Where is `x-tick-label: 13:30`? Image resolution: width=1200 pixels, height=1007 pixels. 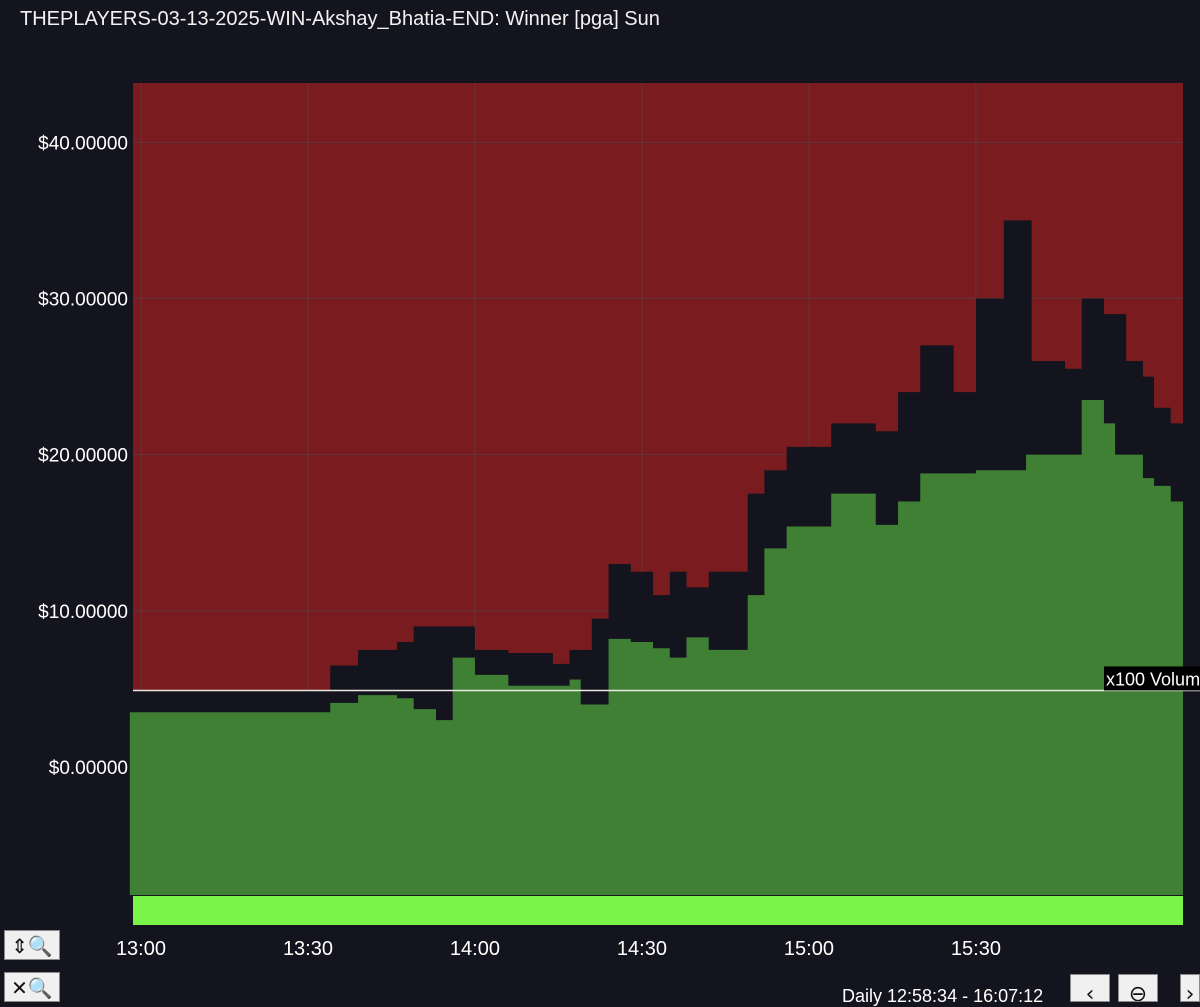 x-tick-label: 13:30 is located at coordinates (308, 949).